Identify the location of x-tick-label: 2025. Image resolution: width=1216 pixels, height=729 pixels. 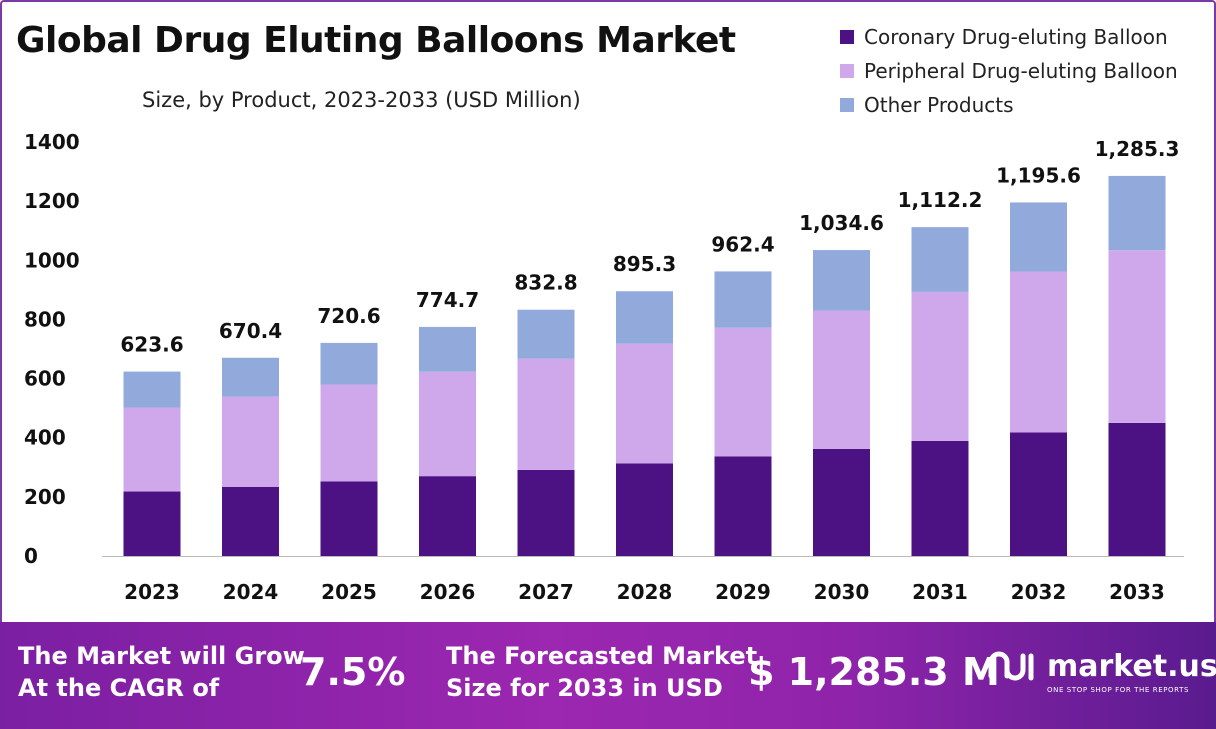
(349, 592).